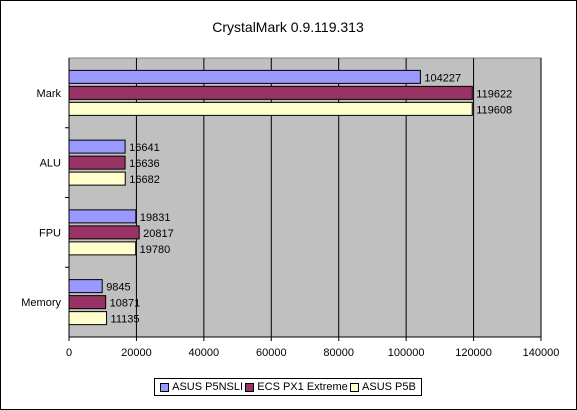  I want to click on y-category-label: Memory, so click(41, 303).